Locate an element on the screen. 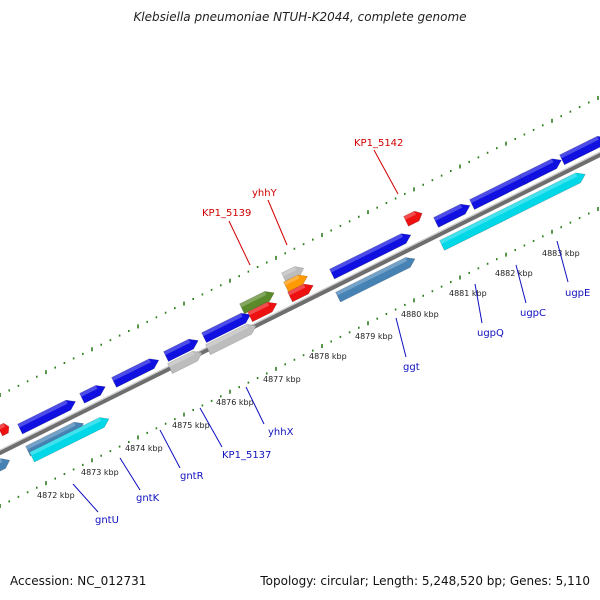 The height and width of the screenshot is (600, 600). cds-gntU-reverse-shade is located at coordinates (50, 436).